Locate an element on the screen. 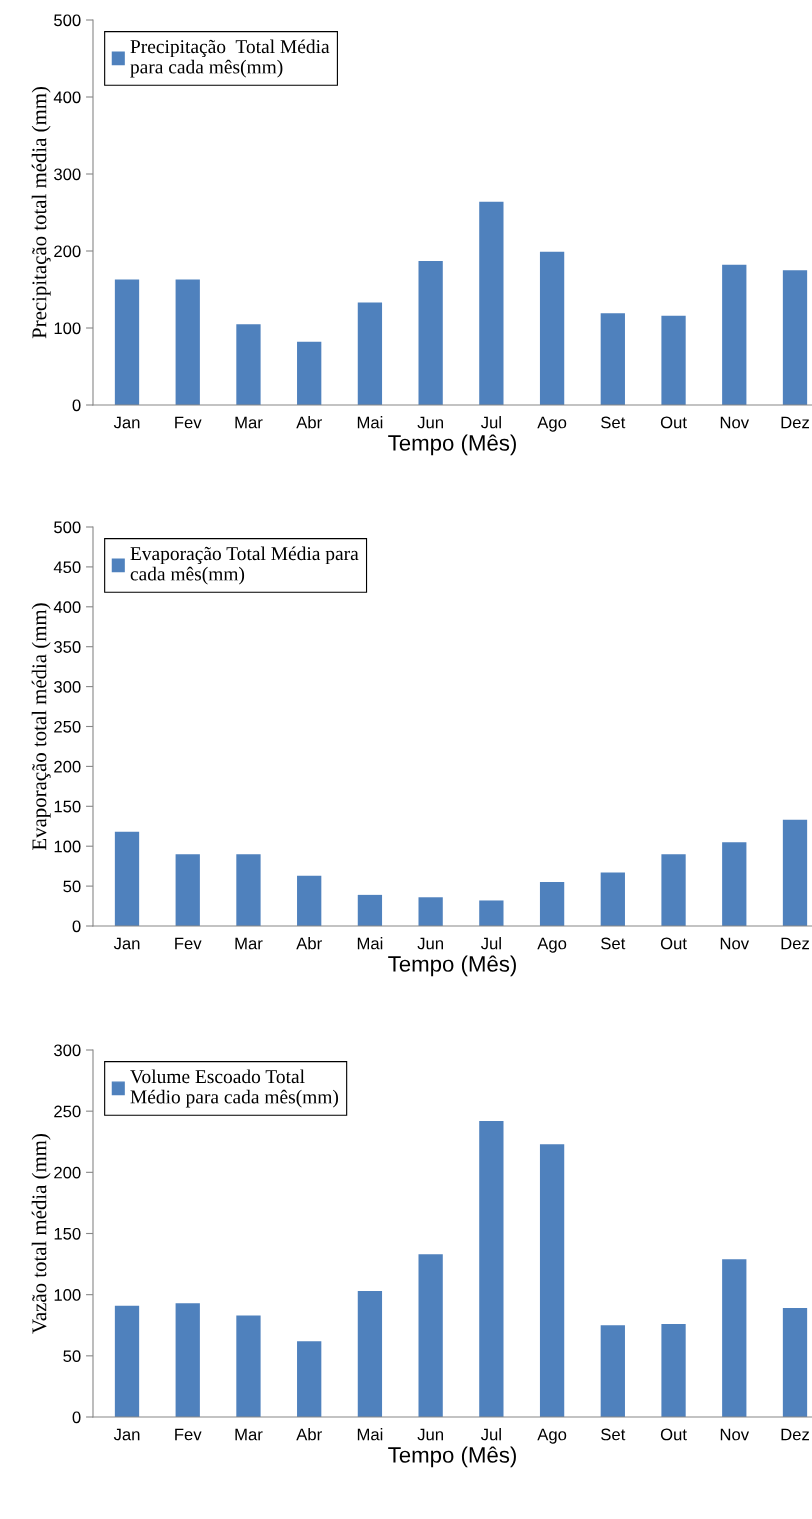 Image resolution: width=812 pixels, height=1519 pixels. legend-label: Precipitação Total Média para cada mês(mm) is located at coordinates (230, 58).